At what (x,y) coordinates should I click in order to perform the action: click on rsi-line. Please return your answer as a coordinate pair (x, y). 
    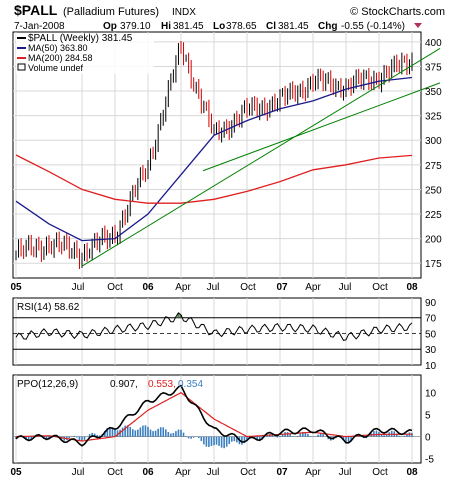
    Looking at the image, I should click on (214, 326).